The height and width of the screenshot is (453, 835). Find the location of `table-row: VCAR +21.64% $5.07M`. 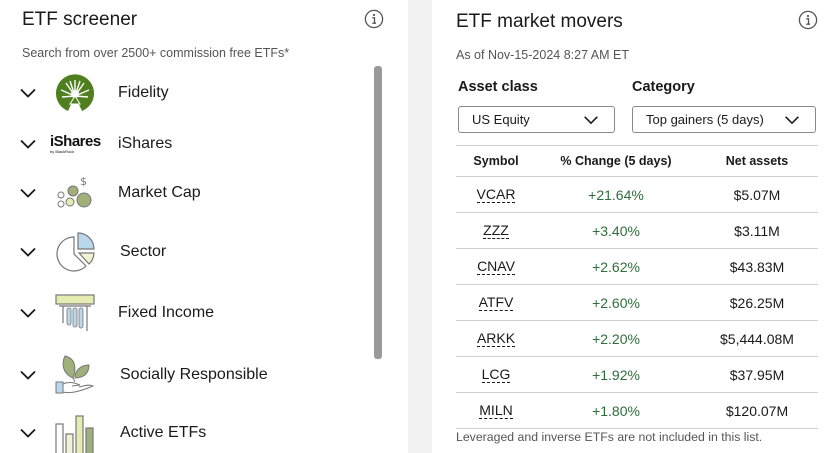

table-row: VCAR +21.64% $5.07M is located at coordinates (637, 195).